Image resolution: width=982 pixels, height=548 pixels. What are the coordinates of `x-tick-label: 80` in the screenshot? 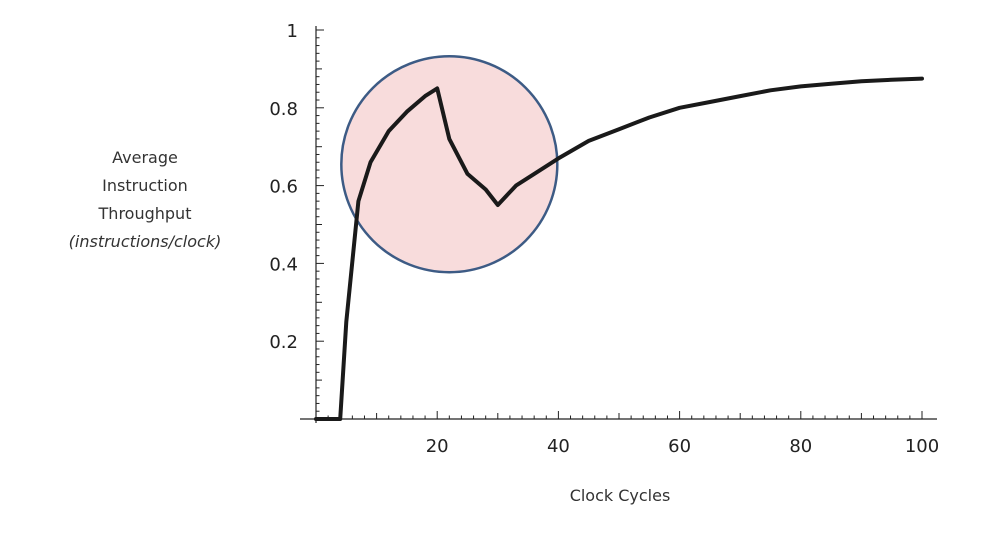 It's located at (800, 446).